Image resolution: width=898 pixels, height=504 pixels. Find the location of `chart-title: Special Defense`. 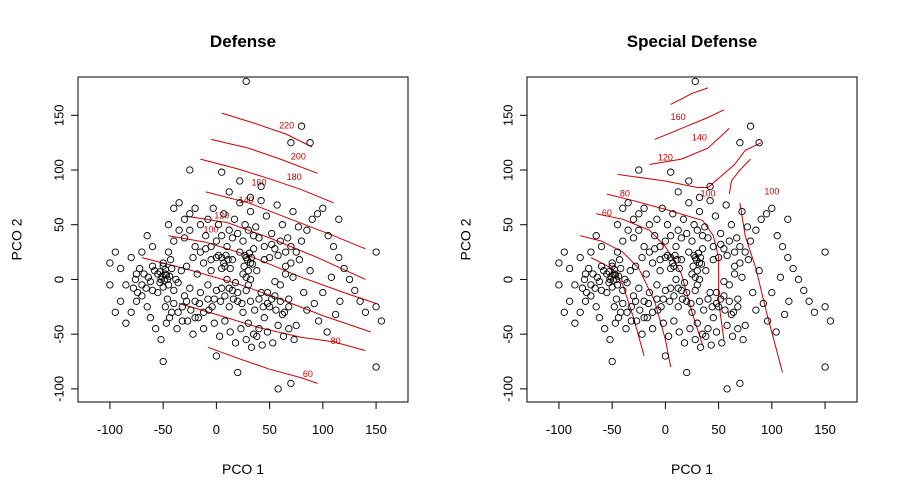

chart-title: Special Defense is located at coordinates (692, 41).